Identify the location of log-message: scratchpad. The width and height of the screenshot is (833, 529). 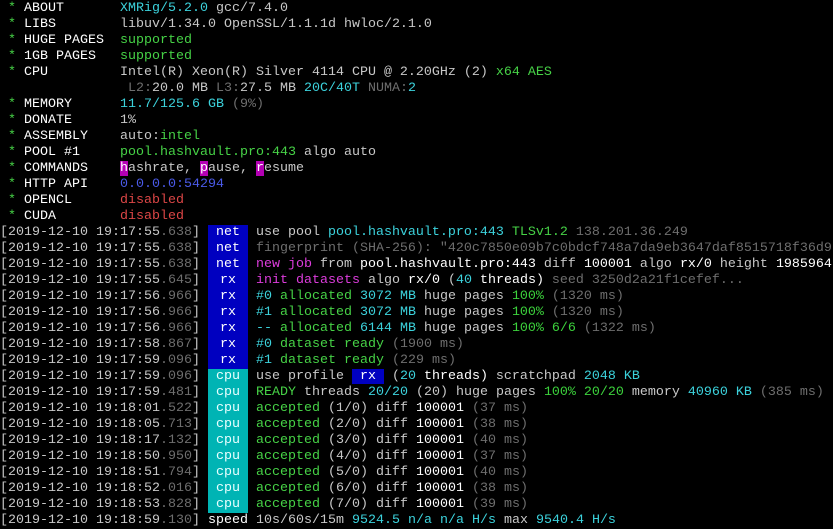
(535, 376).